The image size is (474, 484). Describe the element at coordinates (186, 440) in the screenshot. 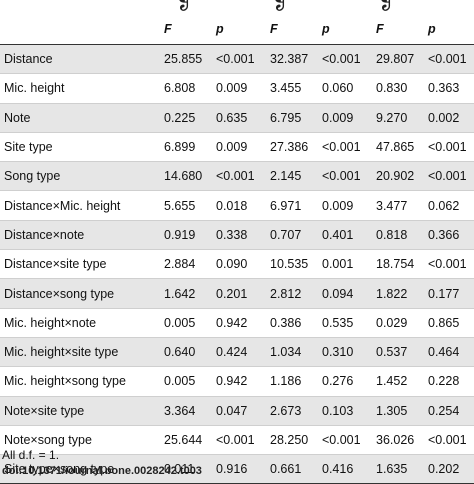

I see `cell-f: 25.644` at that location.